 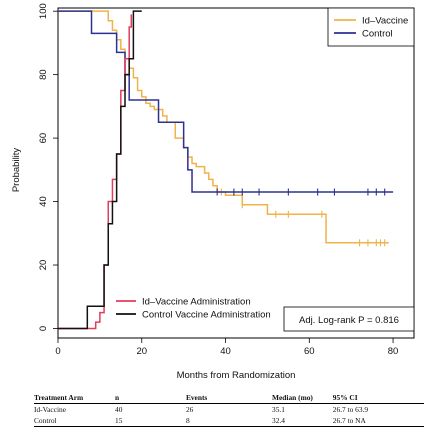 What do you see at coordinates (393, 351) in the screenshot?
I see `x-tick-label: 80` at bounding box center [393, 351].